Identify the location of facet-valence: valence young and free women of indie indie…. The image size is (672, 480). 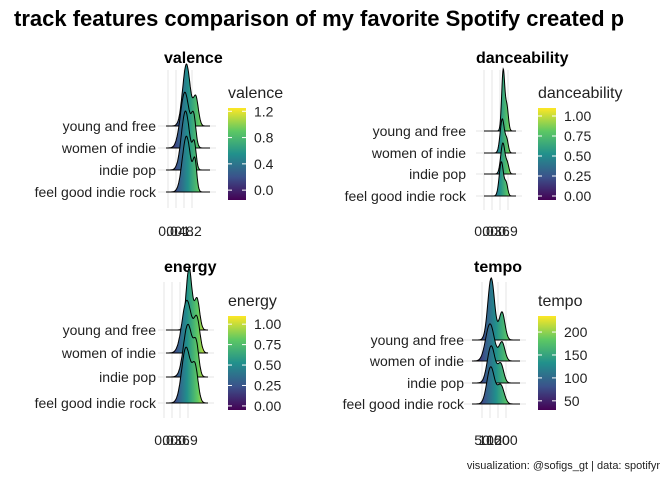
(159, 144).